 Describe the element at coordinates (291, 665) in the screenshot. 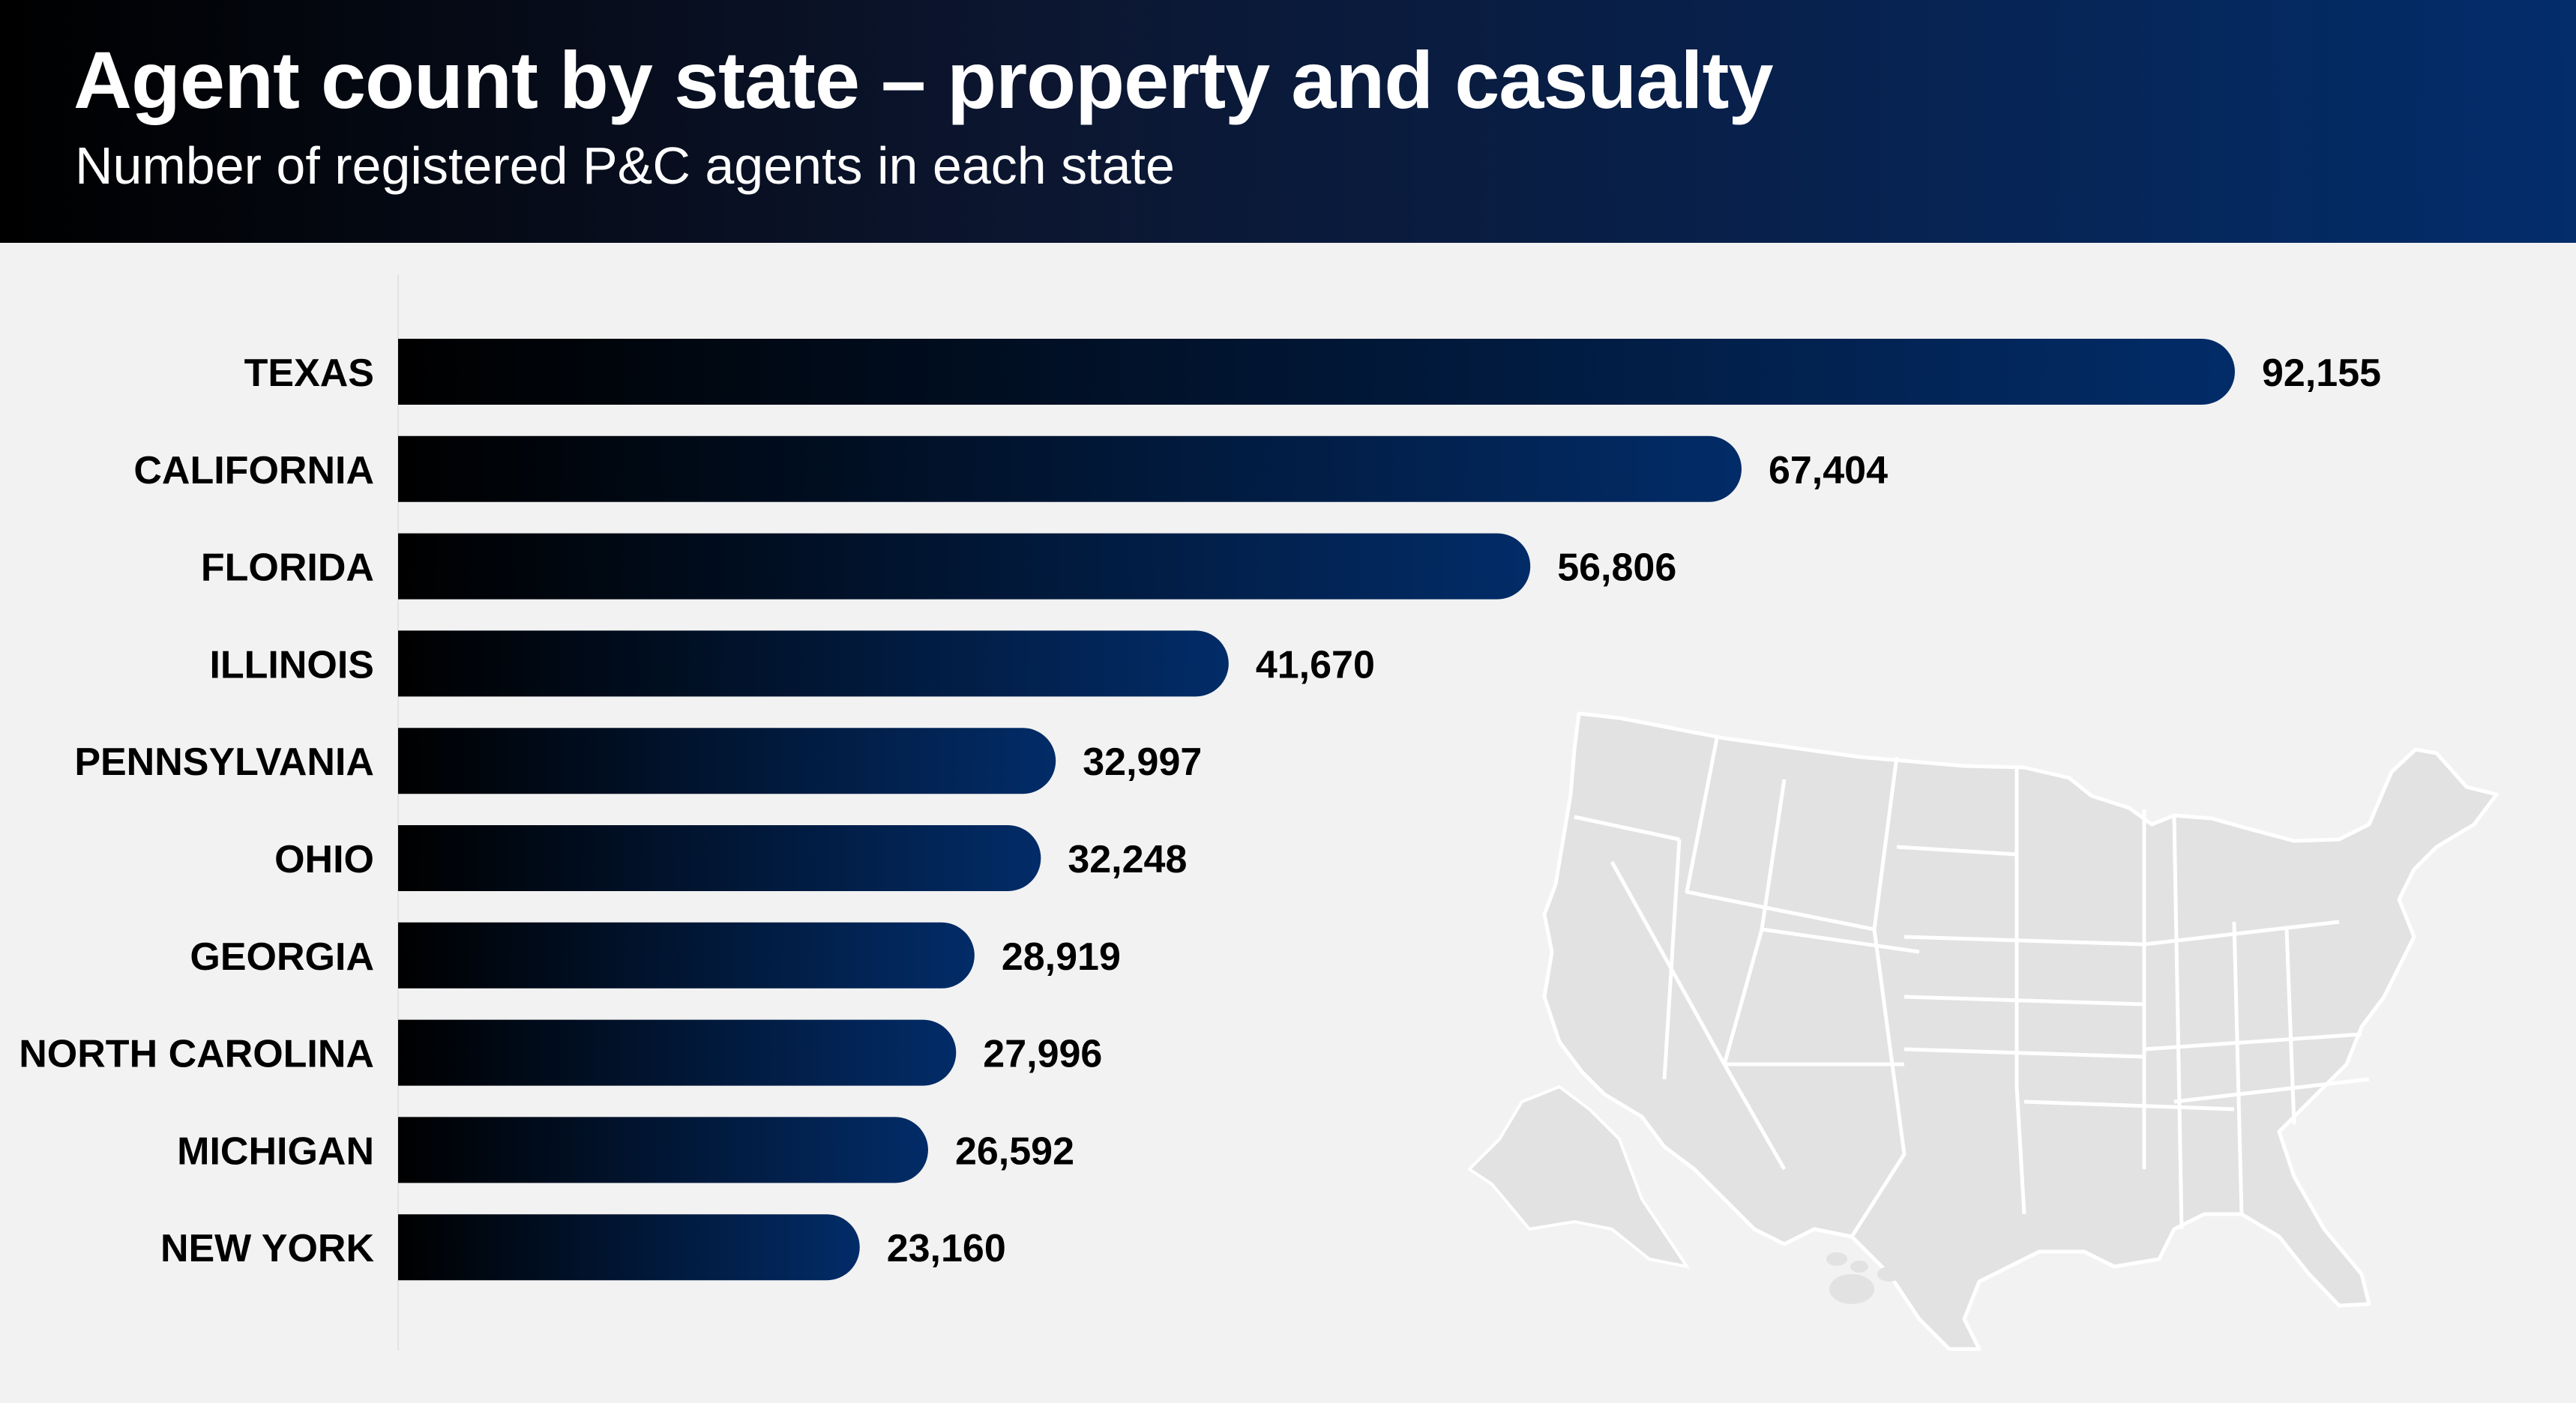

I see `category-label: ILLINOIS` at that location.